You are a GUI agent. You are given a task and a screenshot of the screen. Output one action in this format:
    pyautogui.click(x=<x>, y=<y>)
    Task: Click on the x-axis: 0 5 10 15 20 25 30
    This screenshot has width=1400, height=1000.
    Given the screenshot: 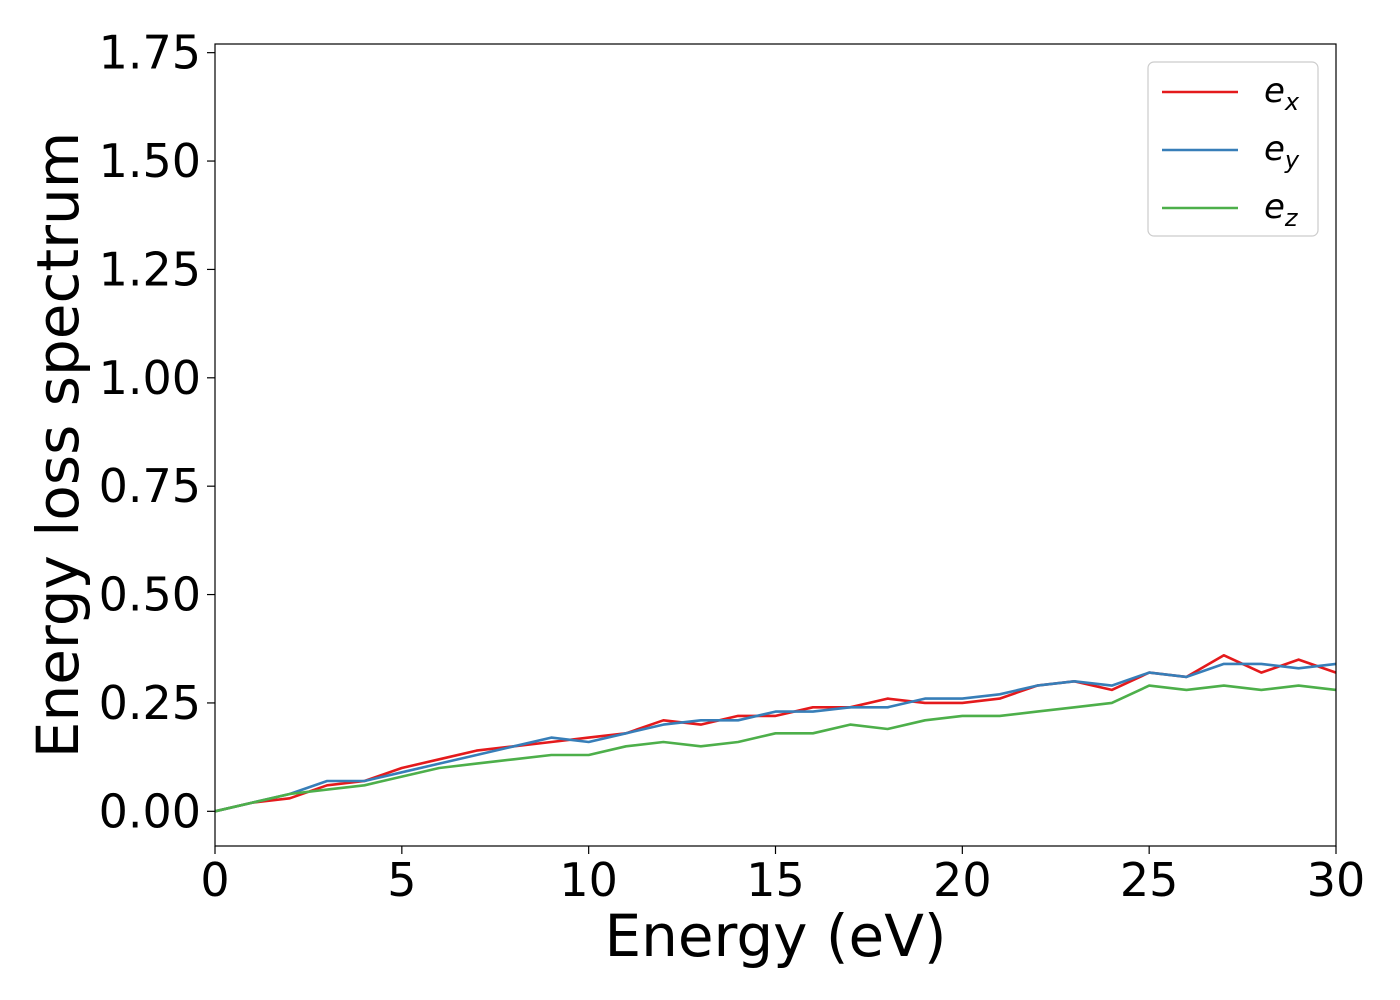 What is the action you would take?
    pyautogui.click(x=782, y=876)
    